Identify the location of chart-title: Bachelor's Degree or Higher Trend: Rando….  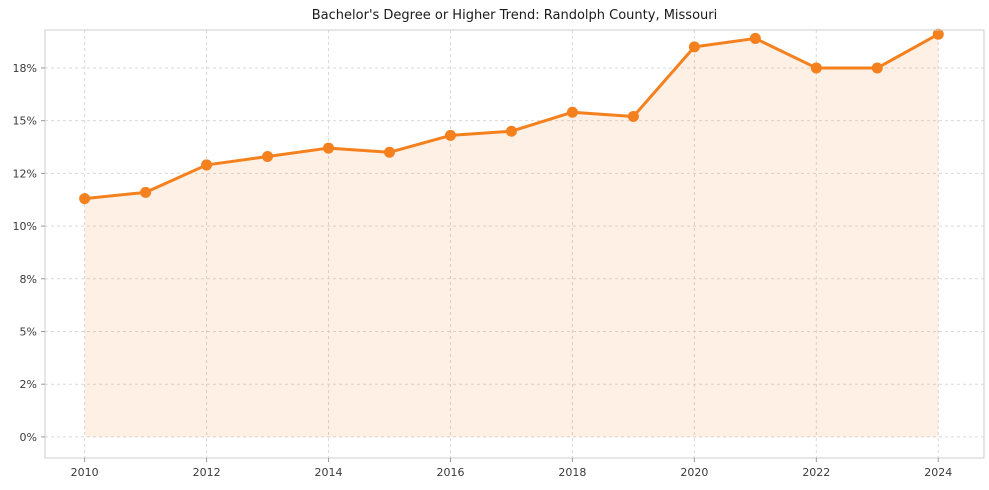
(514, 15).